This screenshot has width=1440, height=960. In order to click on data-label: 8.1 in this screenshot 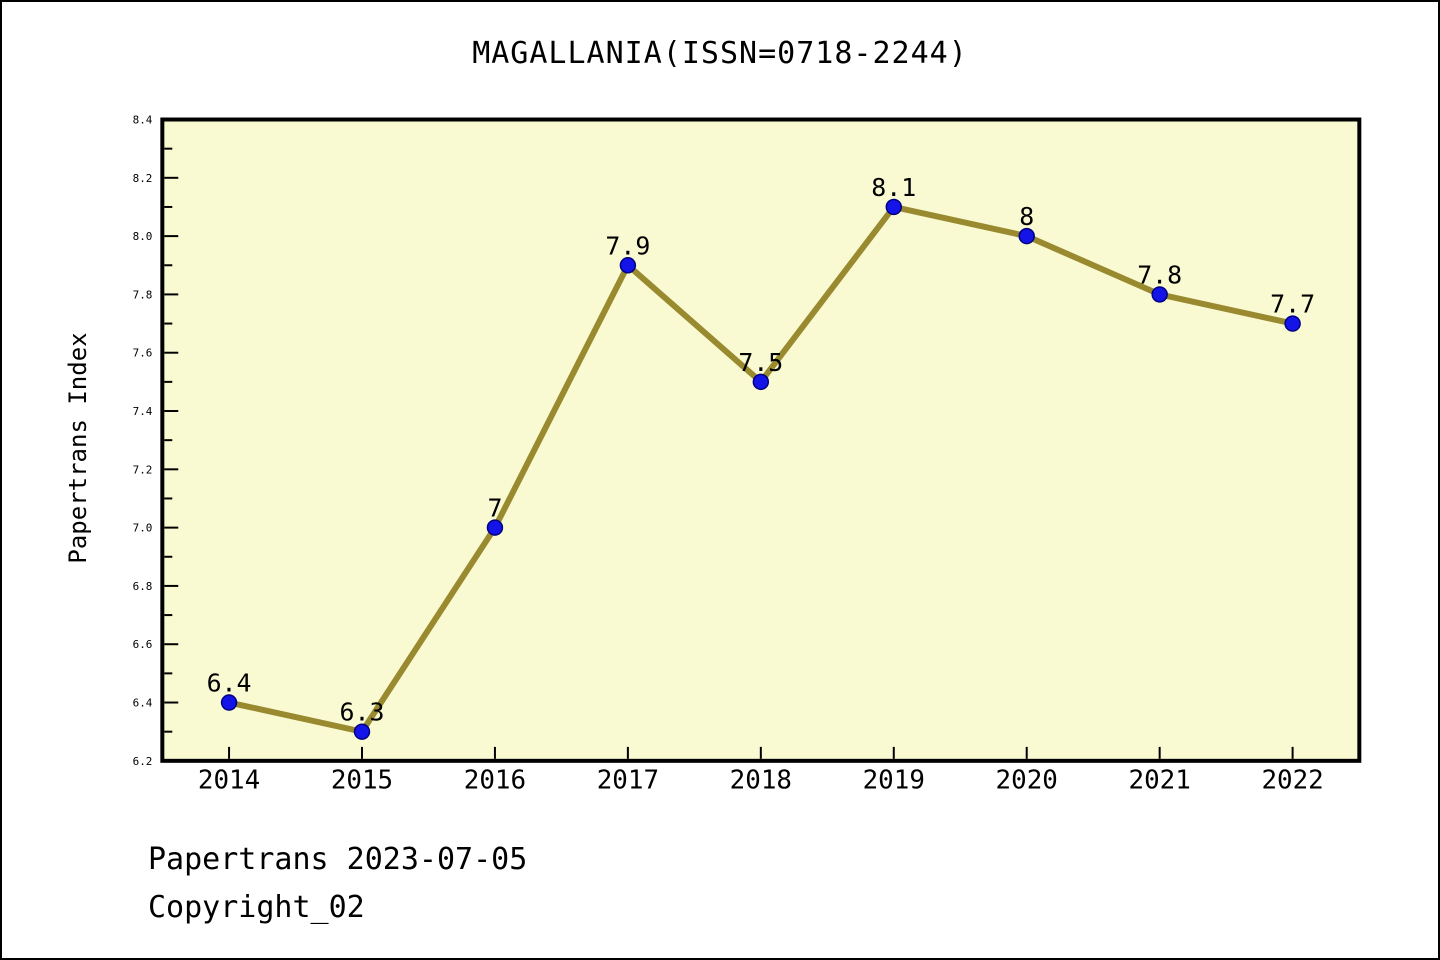, I will do `click(893, 187)`.